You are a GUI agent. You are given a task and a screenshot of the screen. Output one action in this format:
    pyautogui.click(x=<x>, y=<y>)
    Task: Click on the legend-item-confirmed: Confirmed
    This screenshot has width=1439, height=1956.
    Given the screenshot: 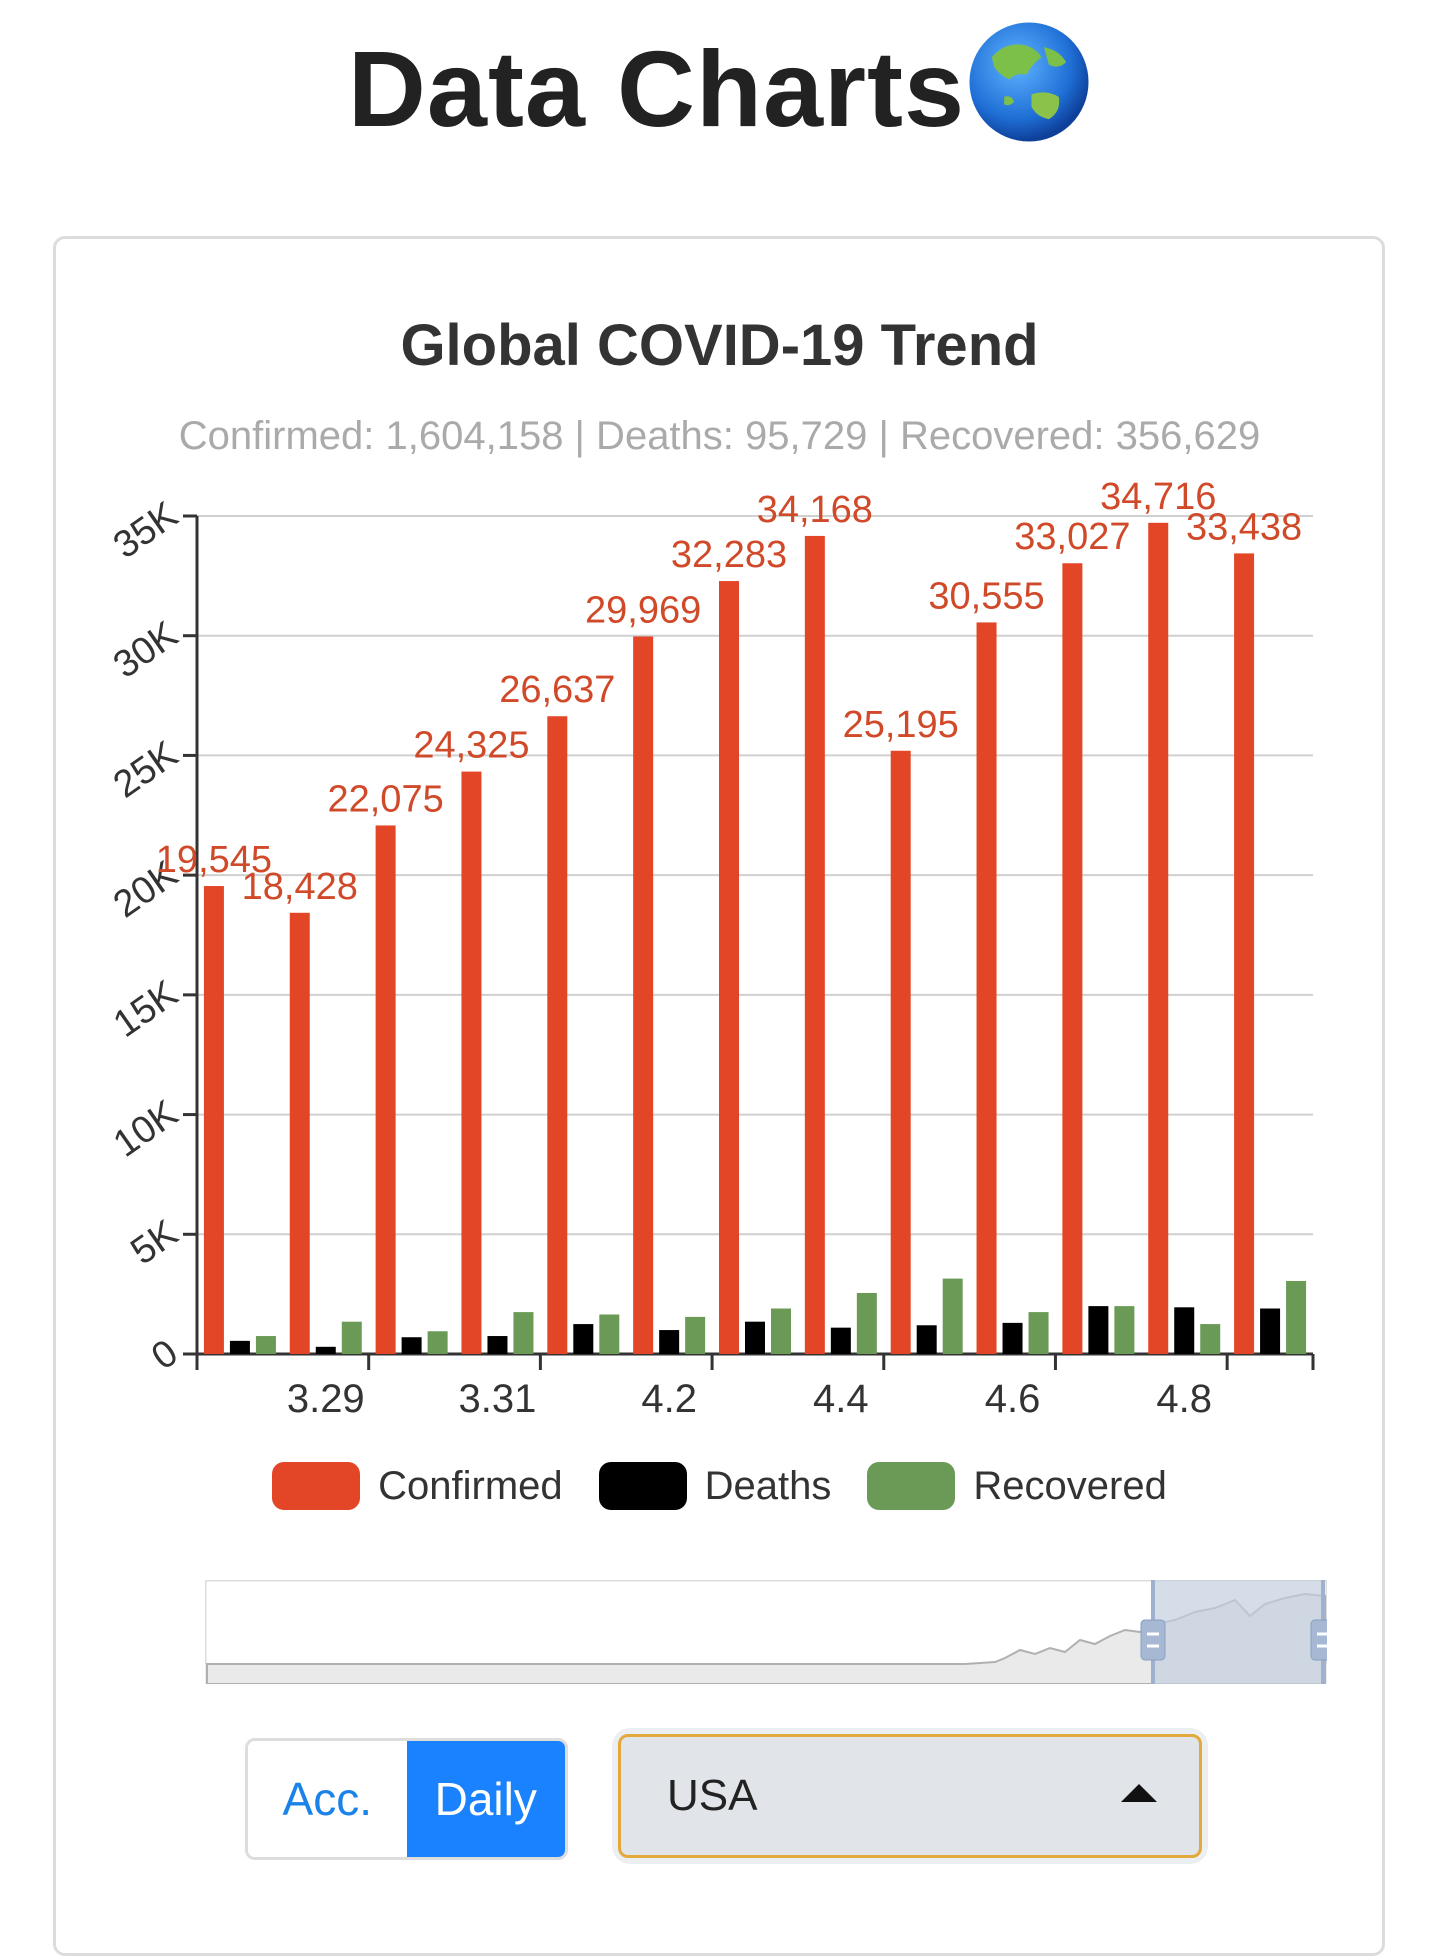 What is the action you would take?
    pyautogui.click(x=417, y=1486)
    